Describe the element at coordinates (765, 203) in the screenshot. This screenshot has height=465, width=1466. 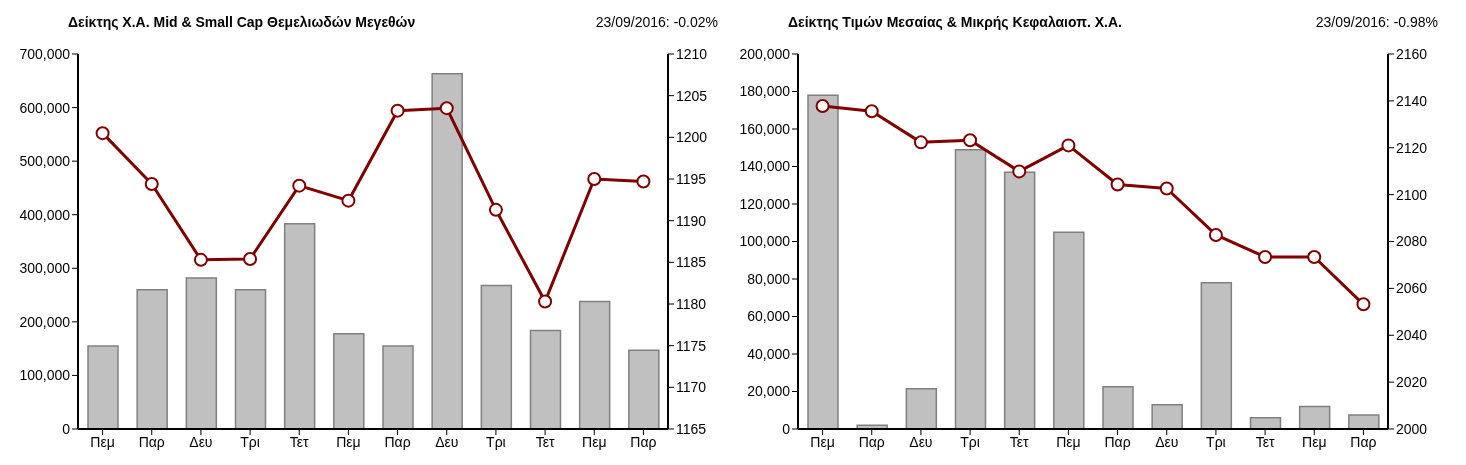
I see `y-tick-label: 120,000` at that location.